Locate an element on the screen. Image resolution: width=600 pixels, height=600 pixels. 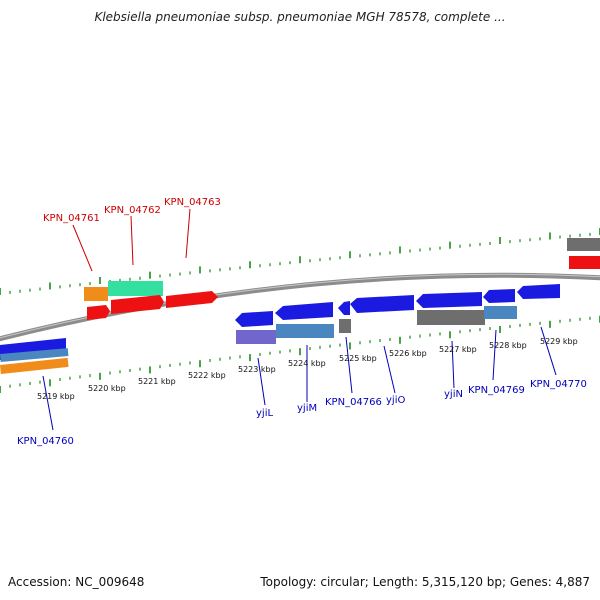
label-yjiL: yjiL is located at coordinates (264, 413).